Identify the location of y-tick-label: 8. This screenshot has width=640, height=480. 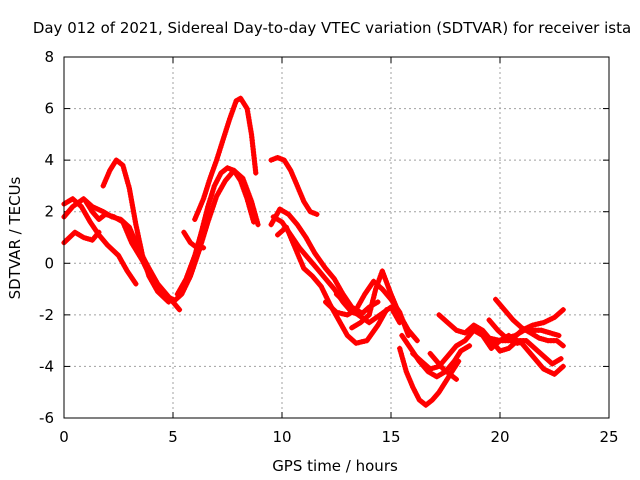
(49, 57).